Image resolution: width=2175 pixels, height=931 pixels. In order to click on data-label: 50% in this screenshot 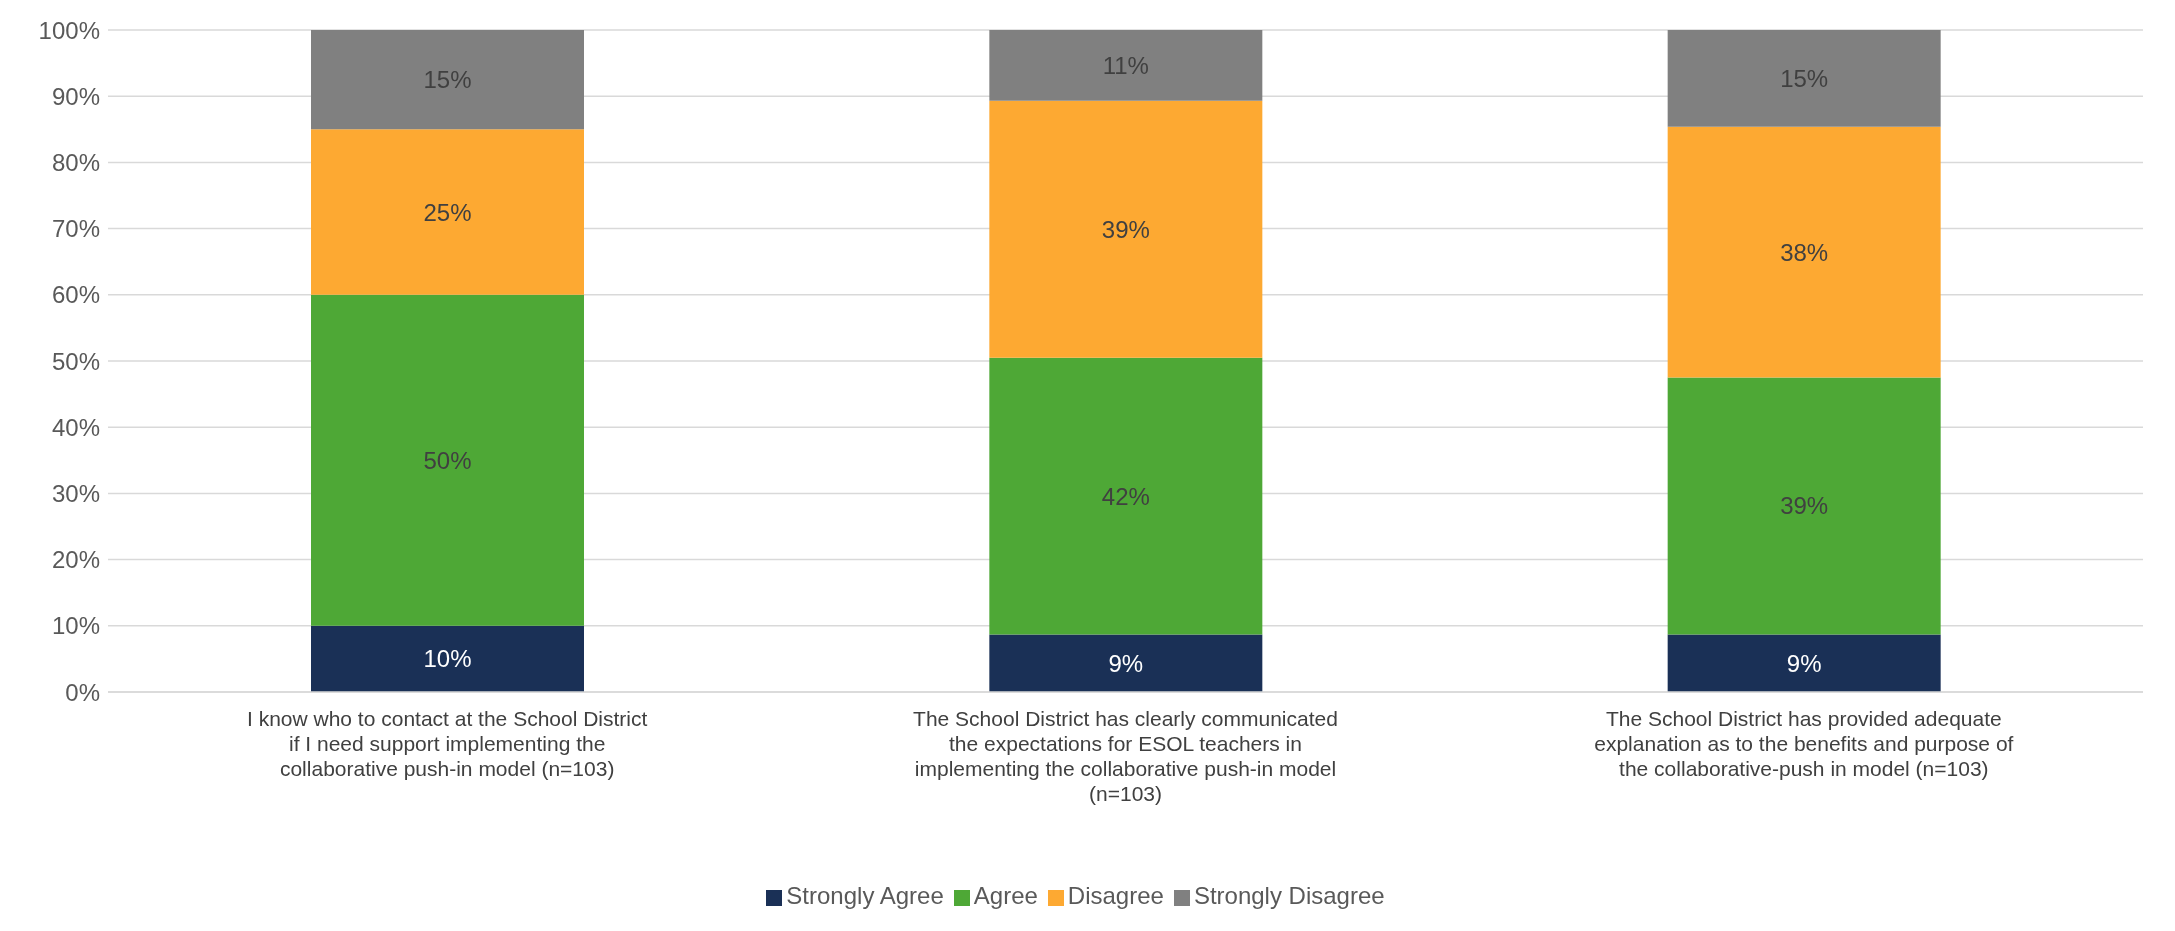, I will do `click(447, 460)`.